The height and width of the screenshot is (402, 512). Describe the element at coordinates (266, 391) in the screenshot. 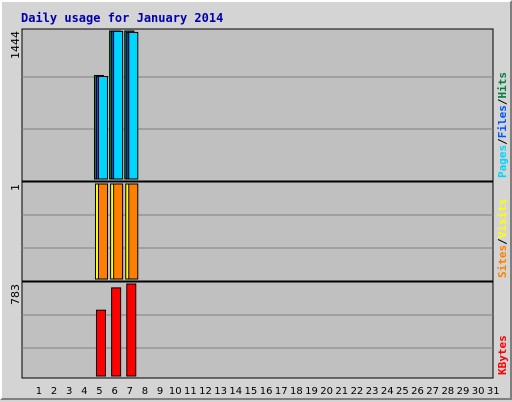

I see `x-tick-label-day-16: 16` at that location.